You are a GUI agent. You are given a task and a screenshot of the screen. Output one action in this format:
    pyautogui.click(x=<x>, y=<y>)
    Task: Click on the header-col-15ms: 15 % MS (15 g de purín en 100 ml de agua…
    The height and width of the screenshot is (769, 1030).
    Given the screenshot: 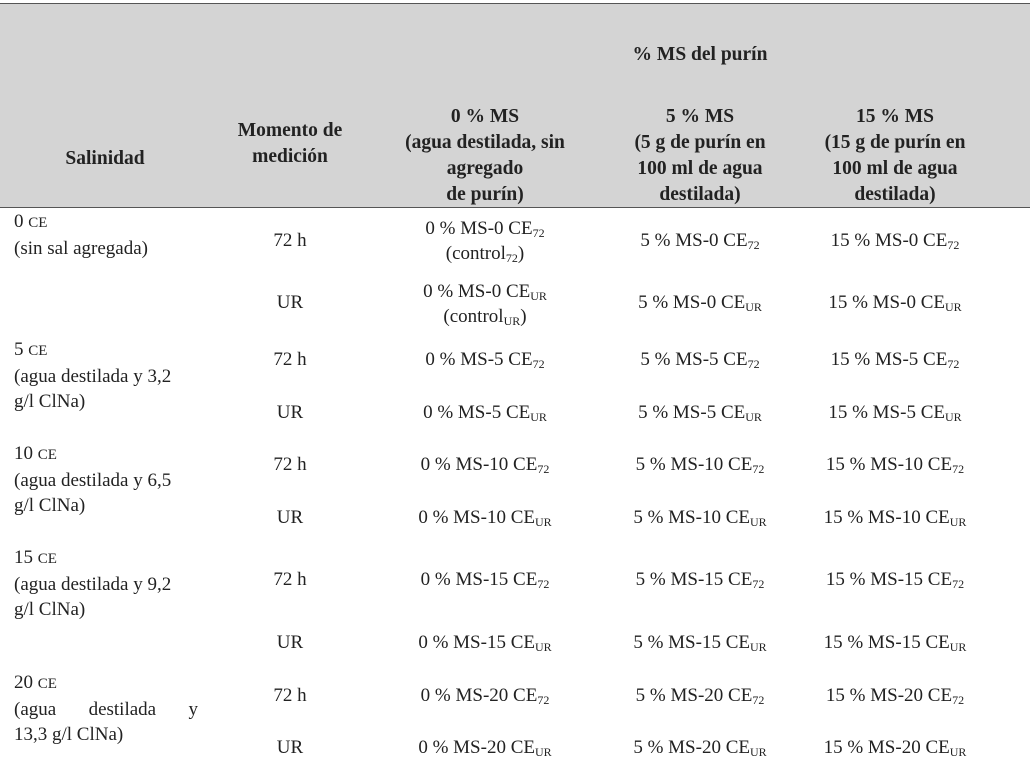 What is the action you would take?
    pyautogui.click(x=895, y=155)
    